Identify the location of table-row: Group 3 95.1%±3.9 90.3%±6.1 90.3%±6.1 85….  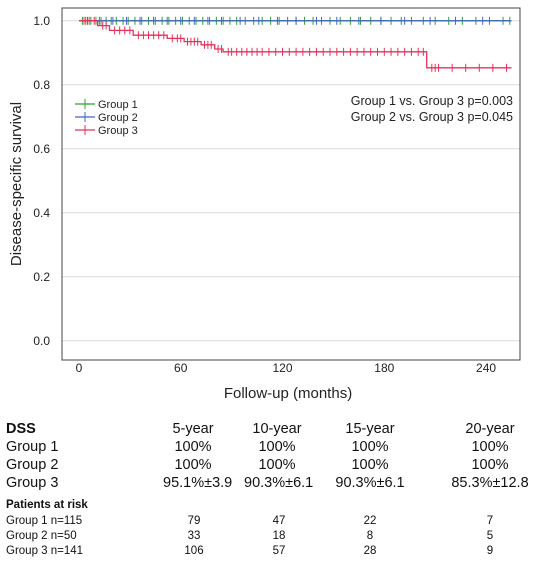
(275, 483).